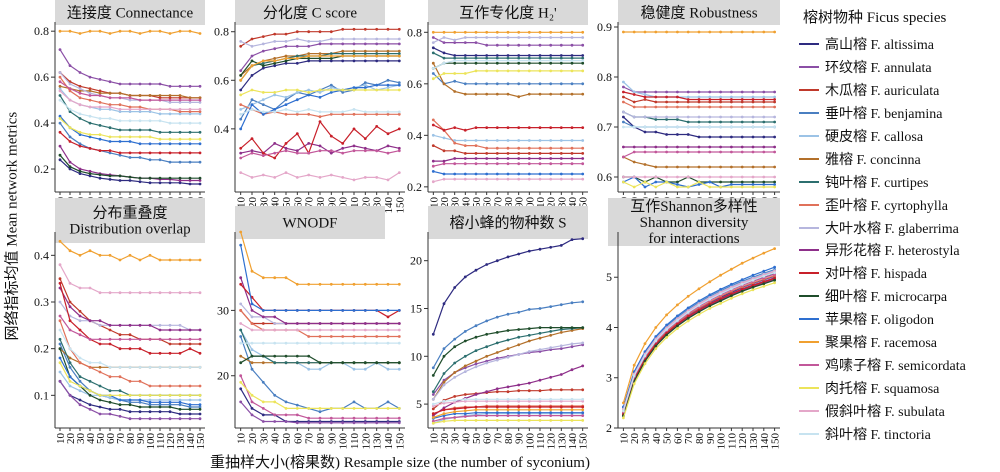 Image resolution: width=1000 pixels, height=472 pixels. Describe the element at coordinates (743, 441) in the screenshot. I see `x-tick-label: 120` at that location.